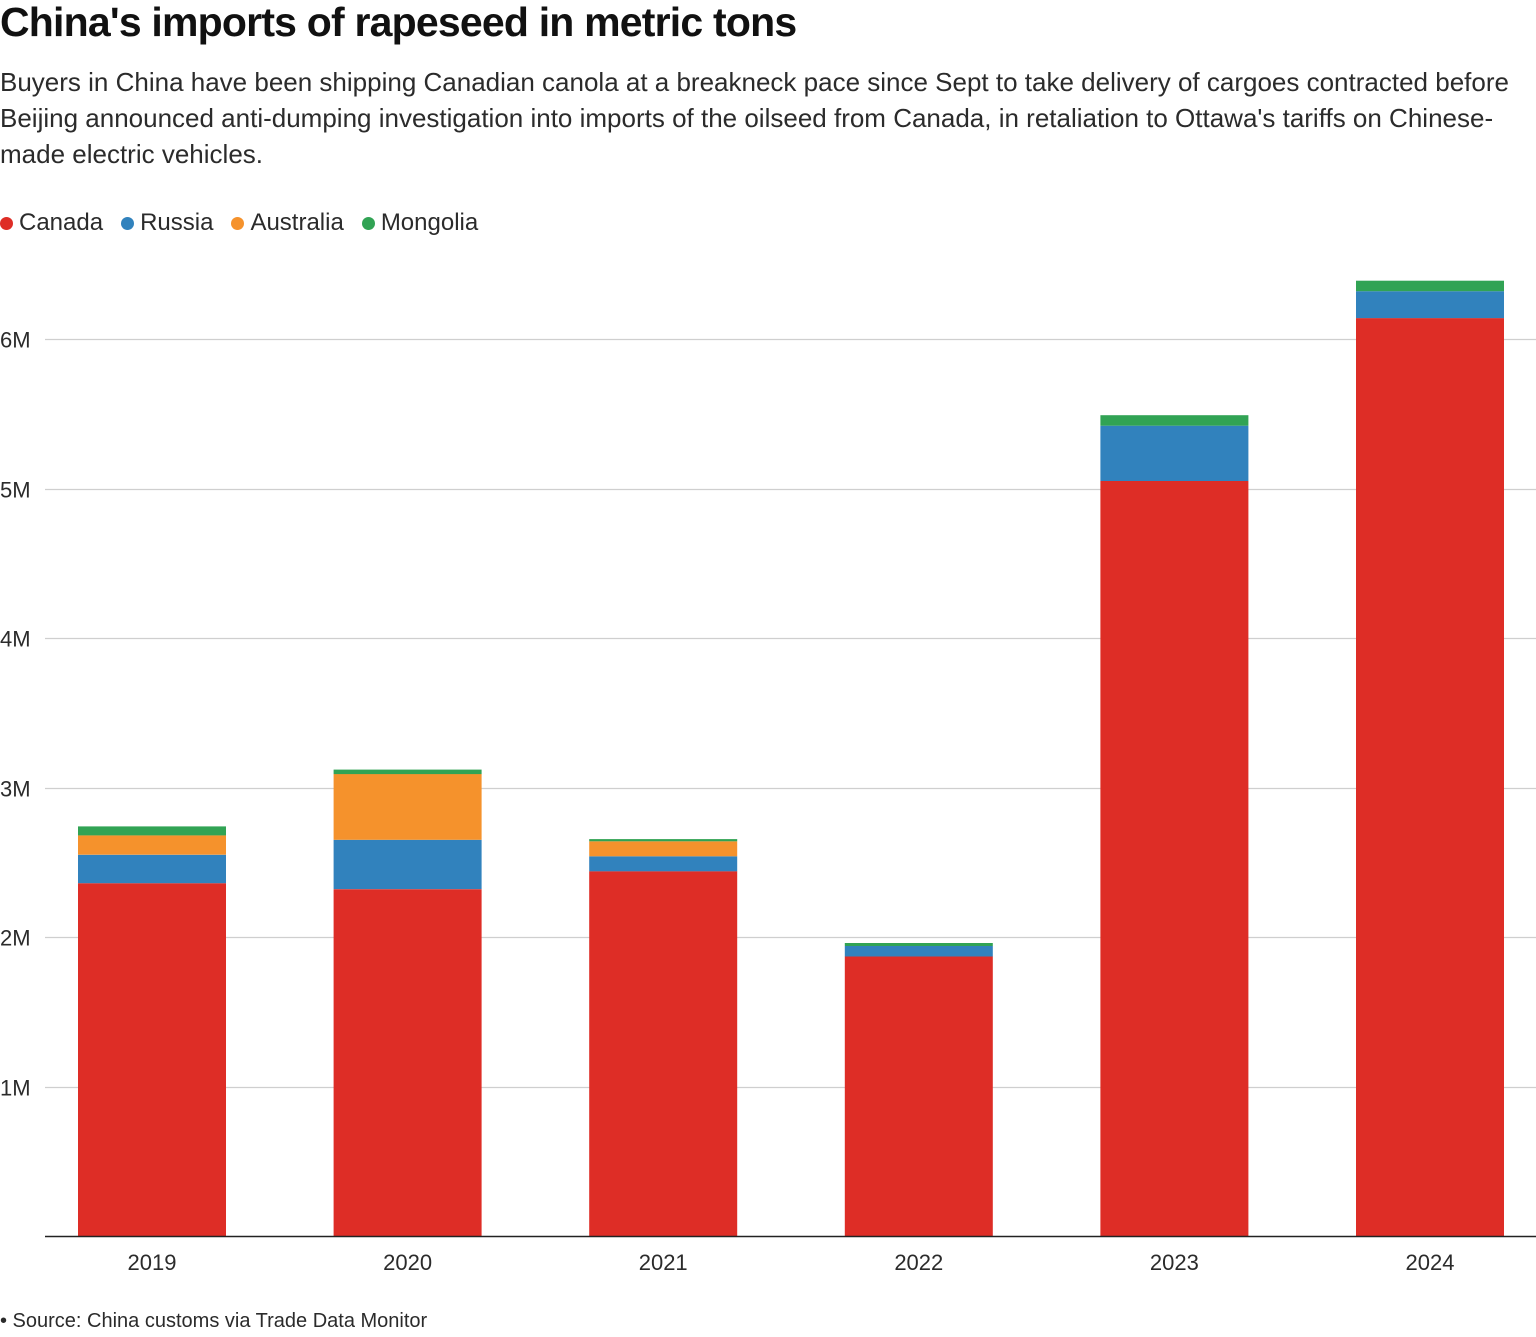 Image resolution: width=1536 pixels, height=1337 pixels. What do you see at coordinates (177, 222) in the screenshot?
I see `legend-label-russia: Russia` at bounding box center [177, 222].